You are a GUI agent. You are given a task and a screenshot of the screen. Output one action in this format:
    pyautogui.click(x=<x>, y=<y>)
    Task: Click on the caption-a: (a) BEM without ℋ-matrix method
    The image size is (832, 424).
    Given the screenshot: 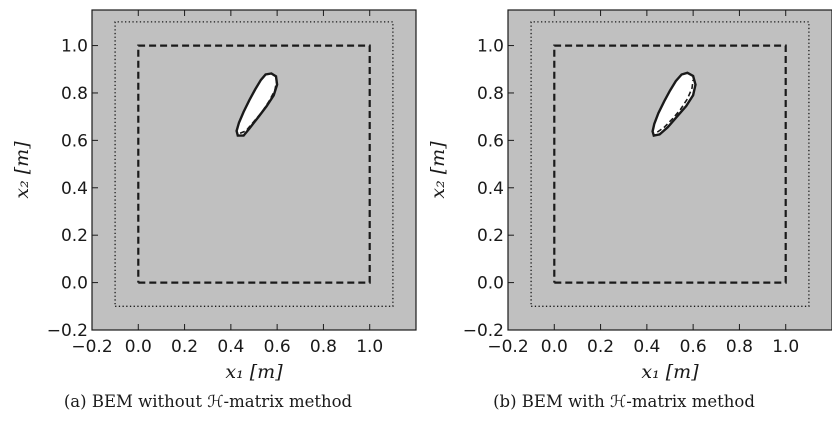 What is the action you would take?
    pyautogui.click(x=208, y=401)
    